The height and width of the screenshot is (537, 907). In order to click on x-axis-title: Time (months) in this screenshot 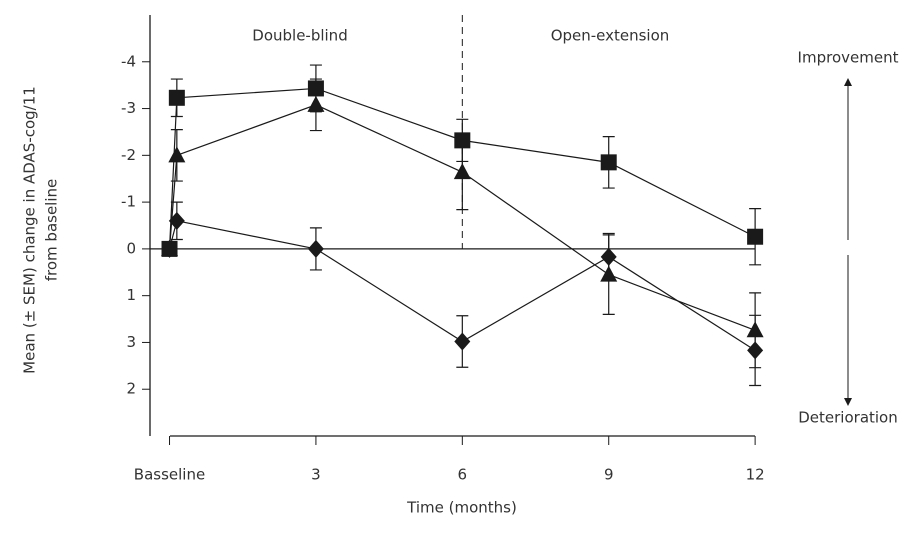, I will do `click(461, 508)`.